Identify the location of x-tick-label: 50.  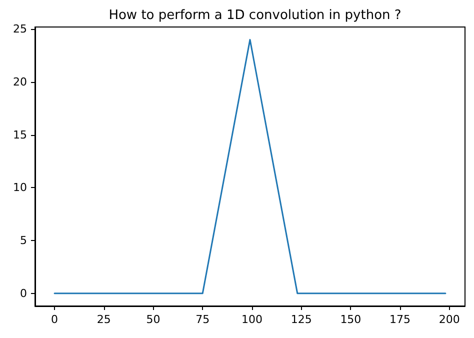
(153, 319).